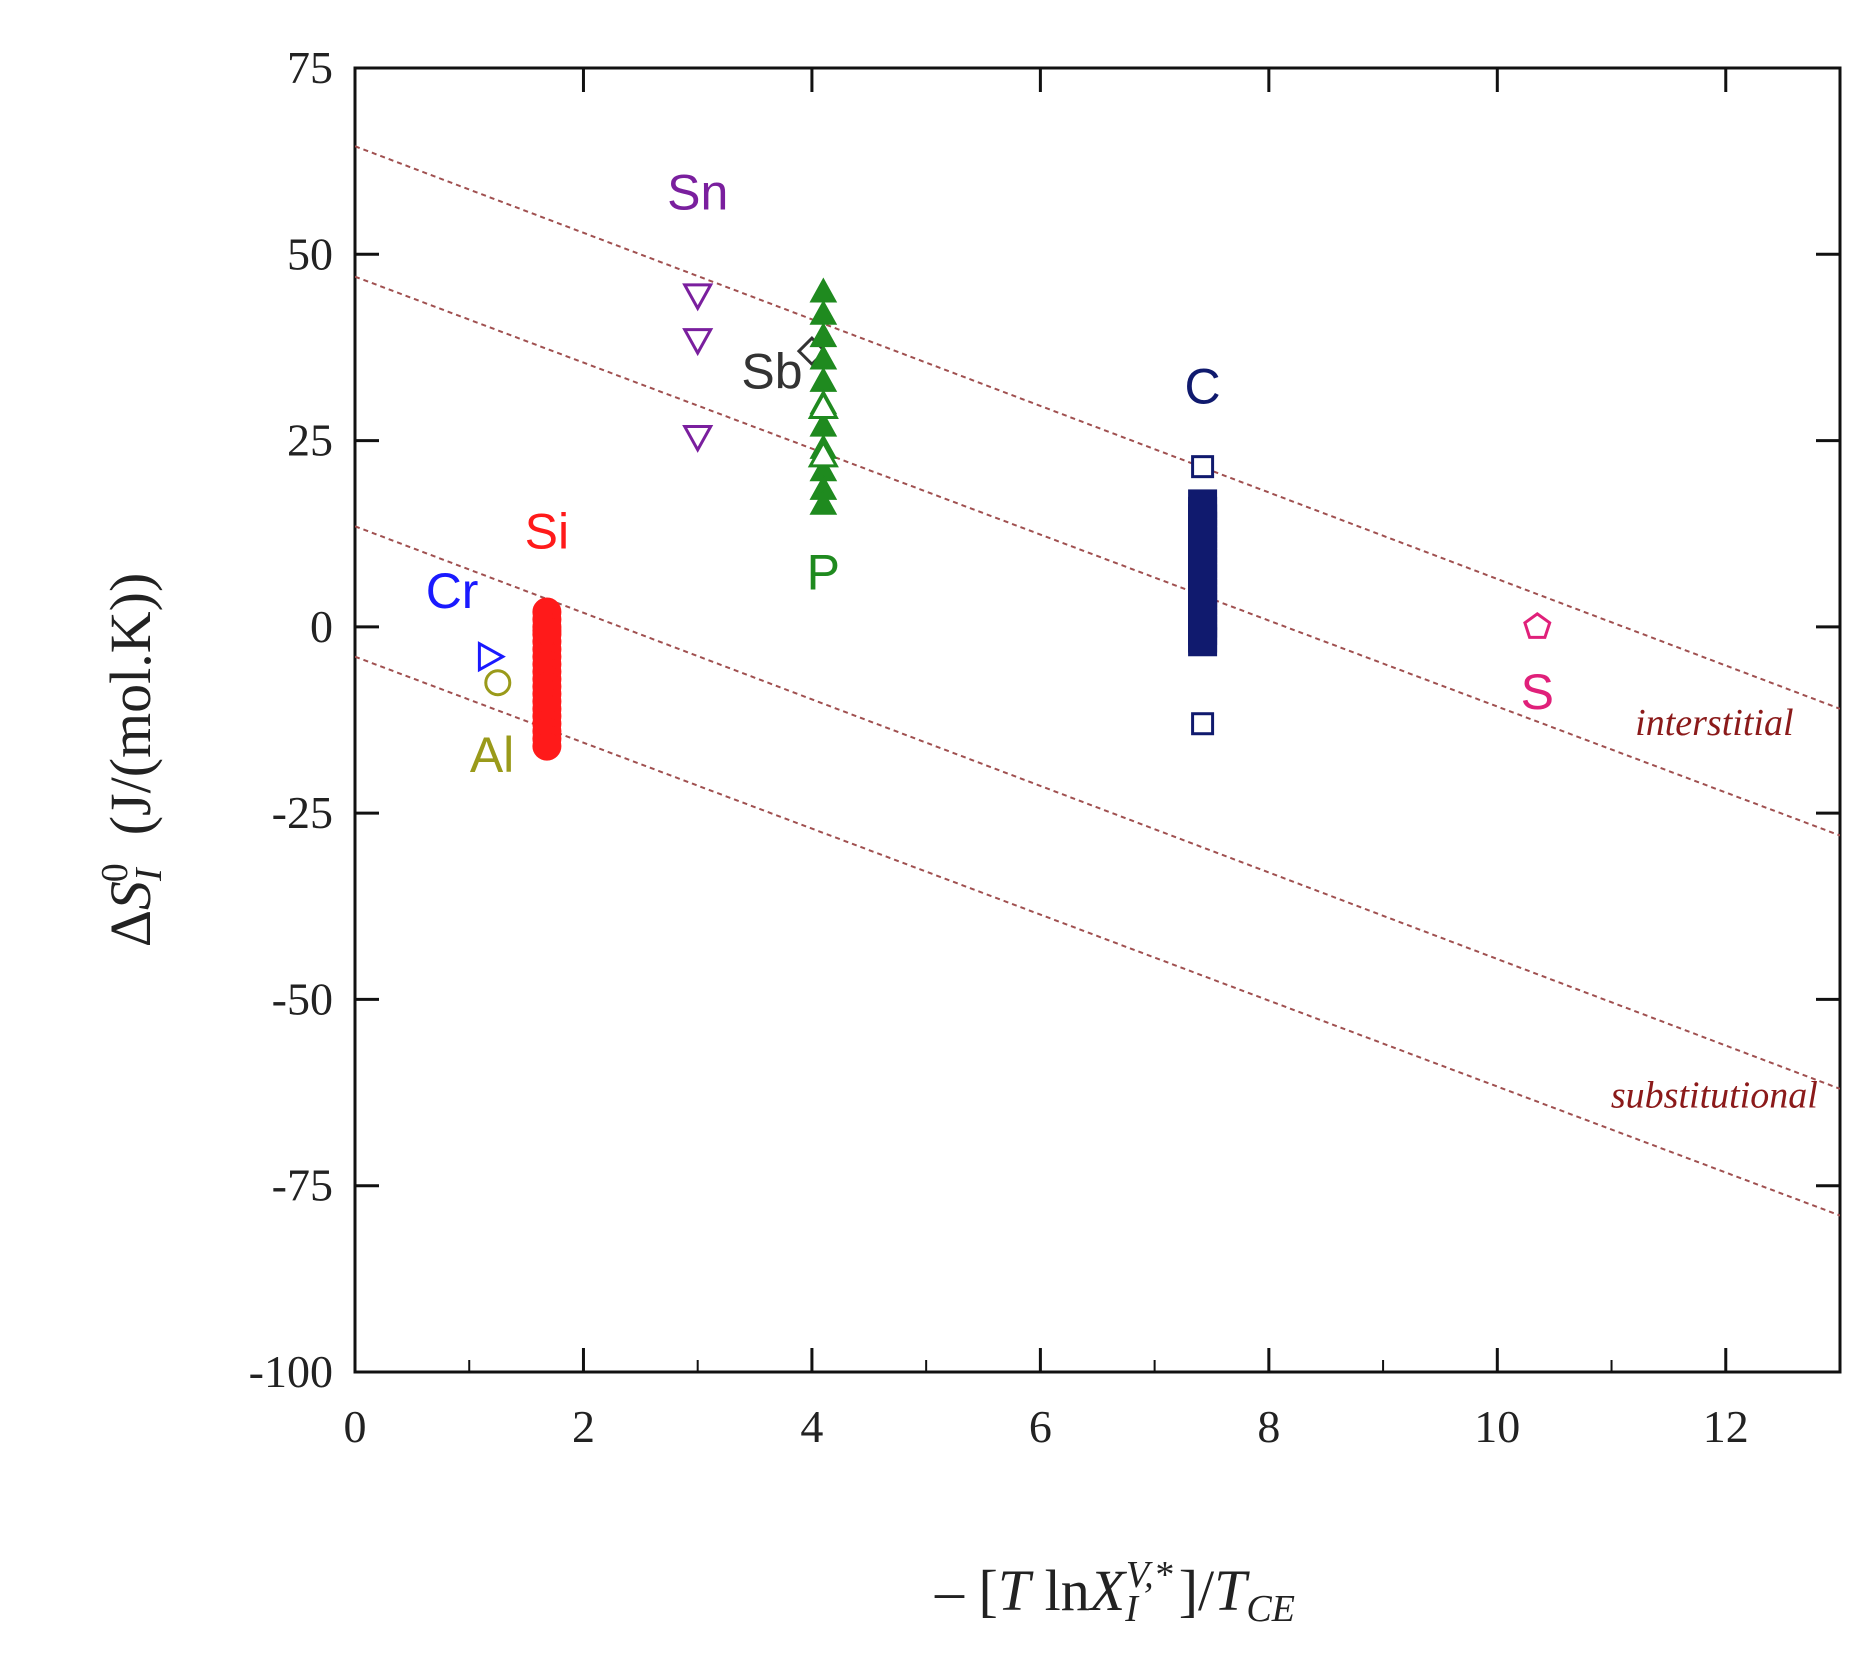  I want to click on x-tick-label: 6, so click(1040, 1426).